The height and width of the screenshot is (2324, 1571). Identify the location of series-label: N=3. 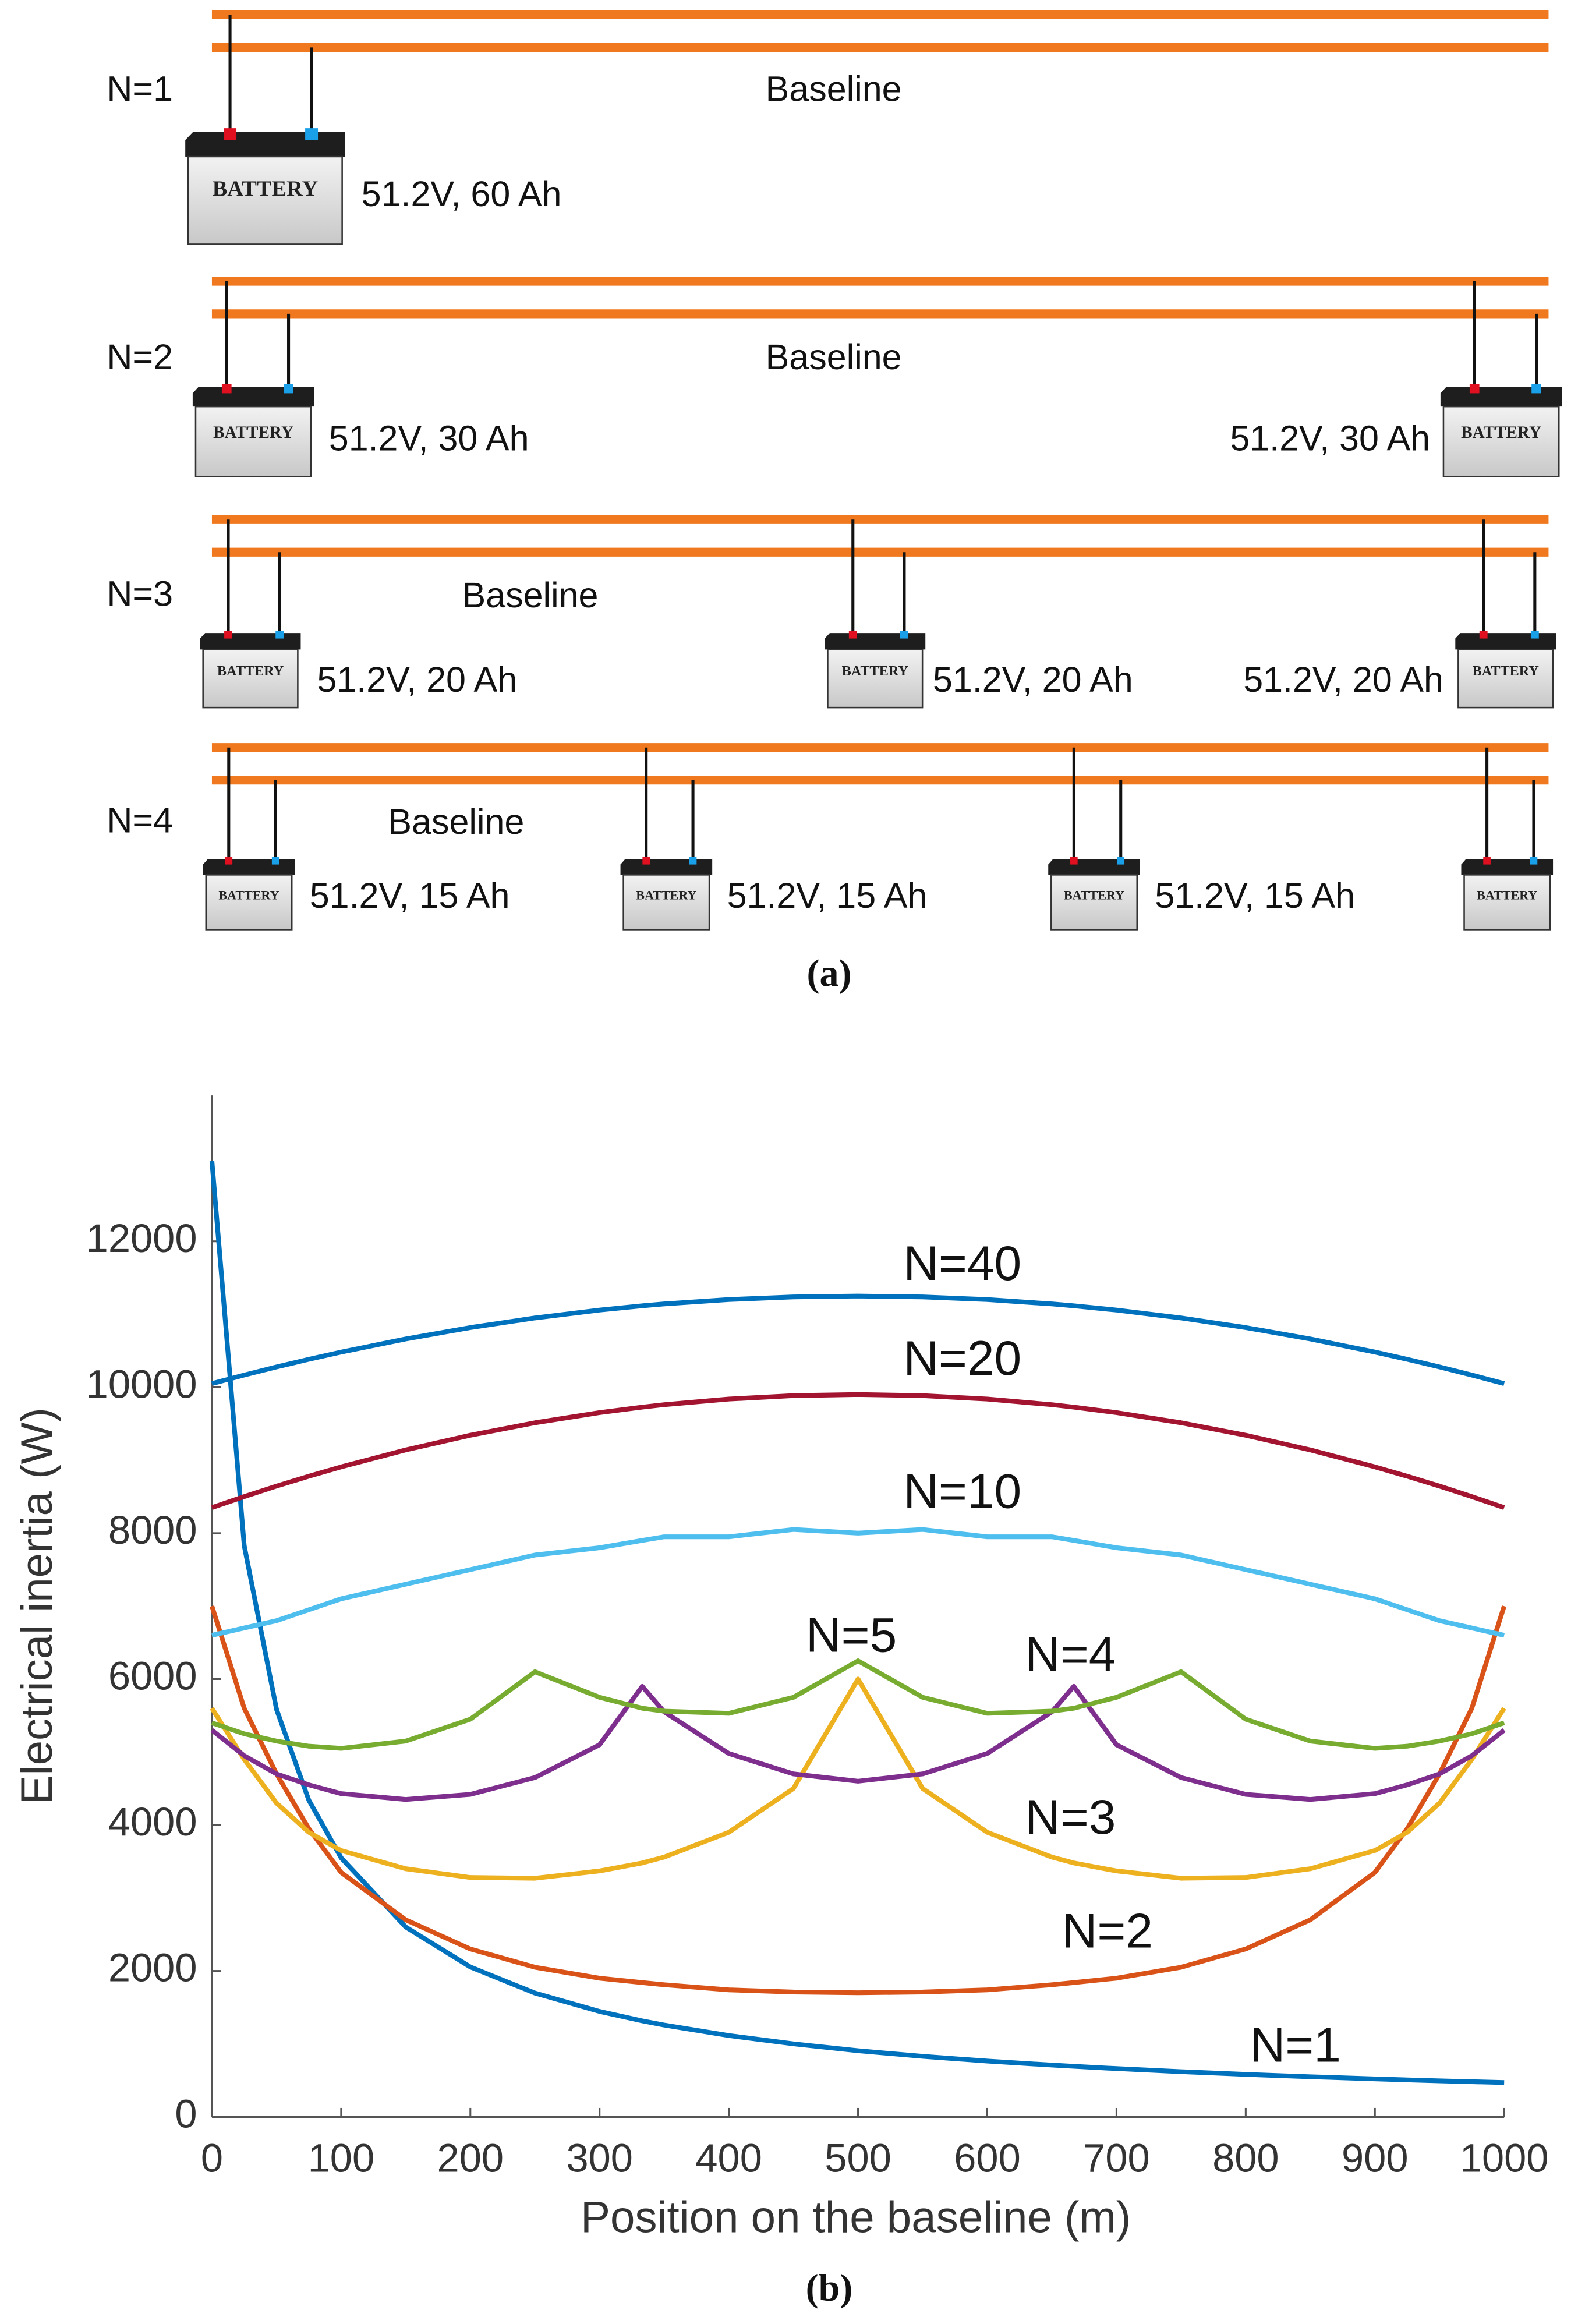
(1070, 1816).